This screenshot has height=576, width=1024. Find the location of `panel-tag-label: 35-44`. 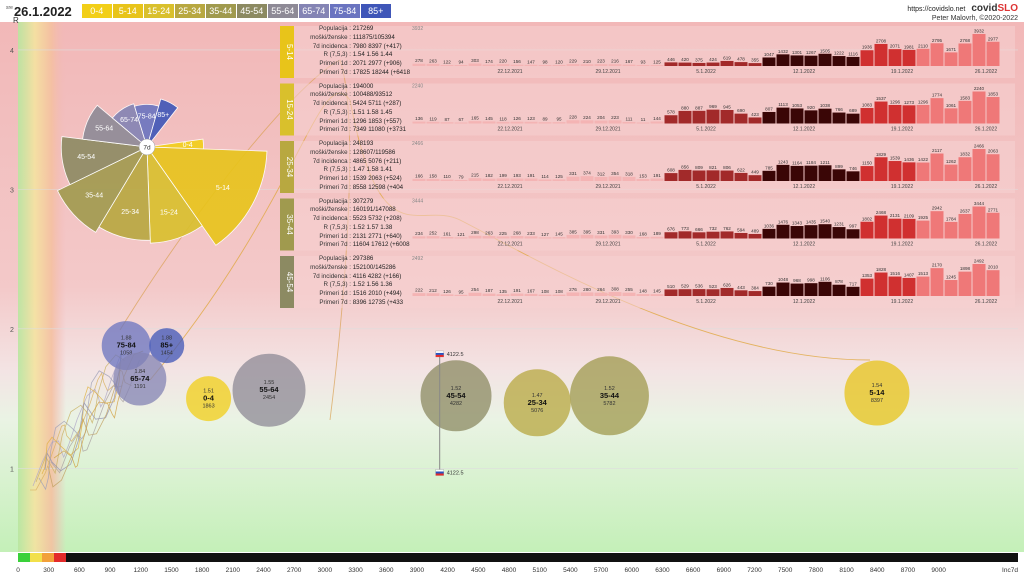

panel-tag-label: 35-44 is located at coordinates (289, 224).